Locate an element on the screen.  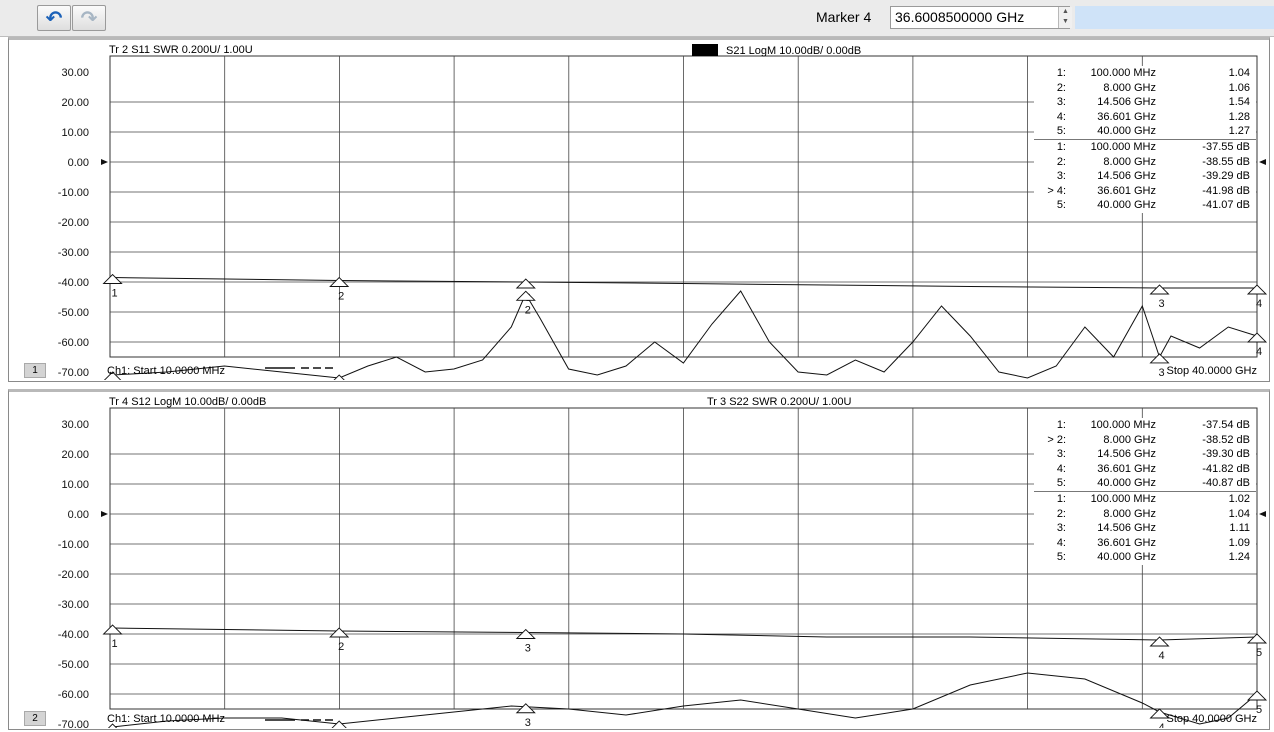
redo-button: ↷ is located at coordinates (89, 18).